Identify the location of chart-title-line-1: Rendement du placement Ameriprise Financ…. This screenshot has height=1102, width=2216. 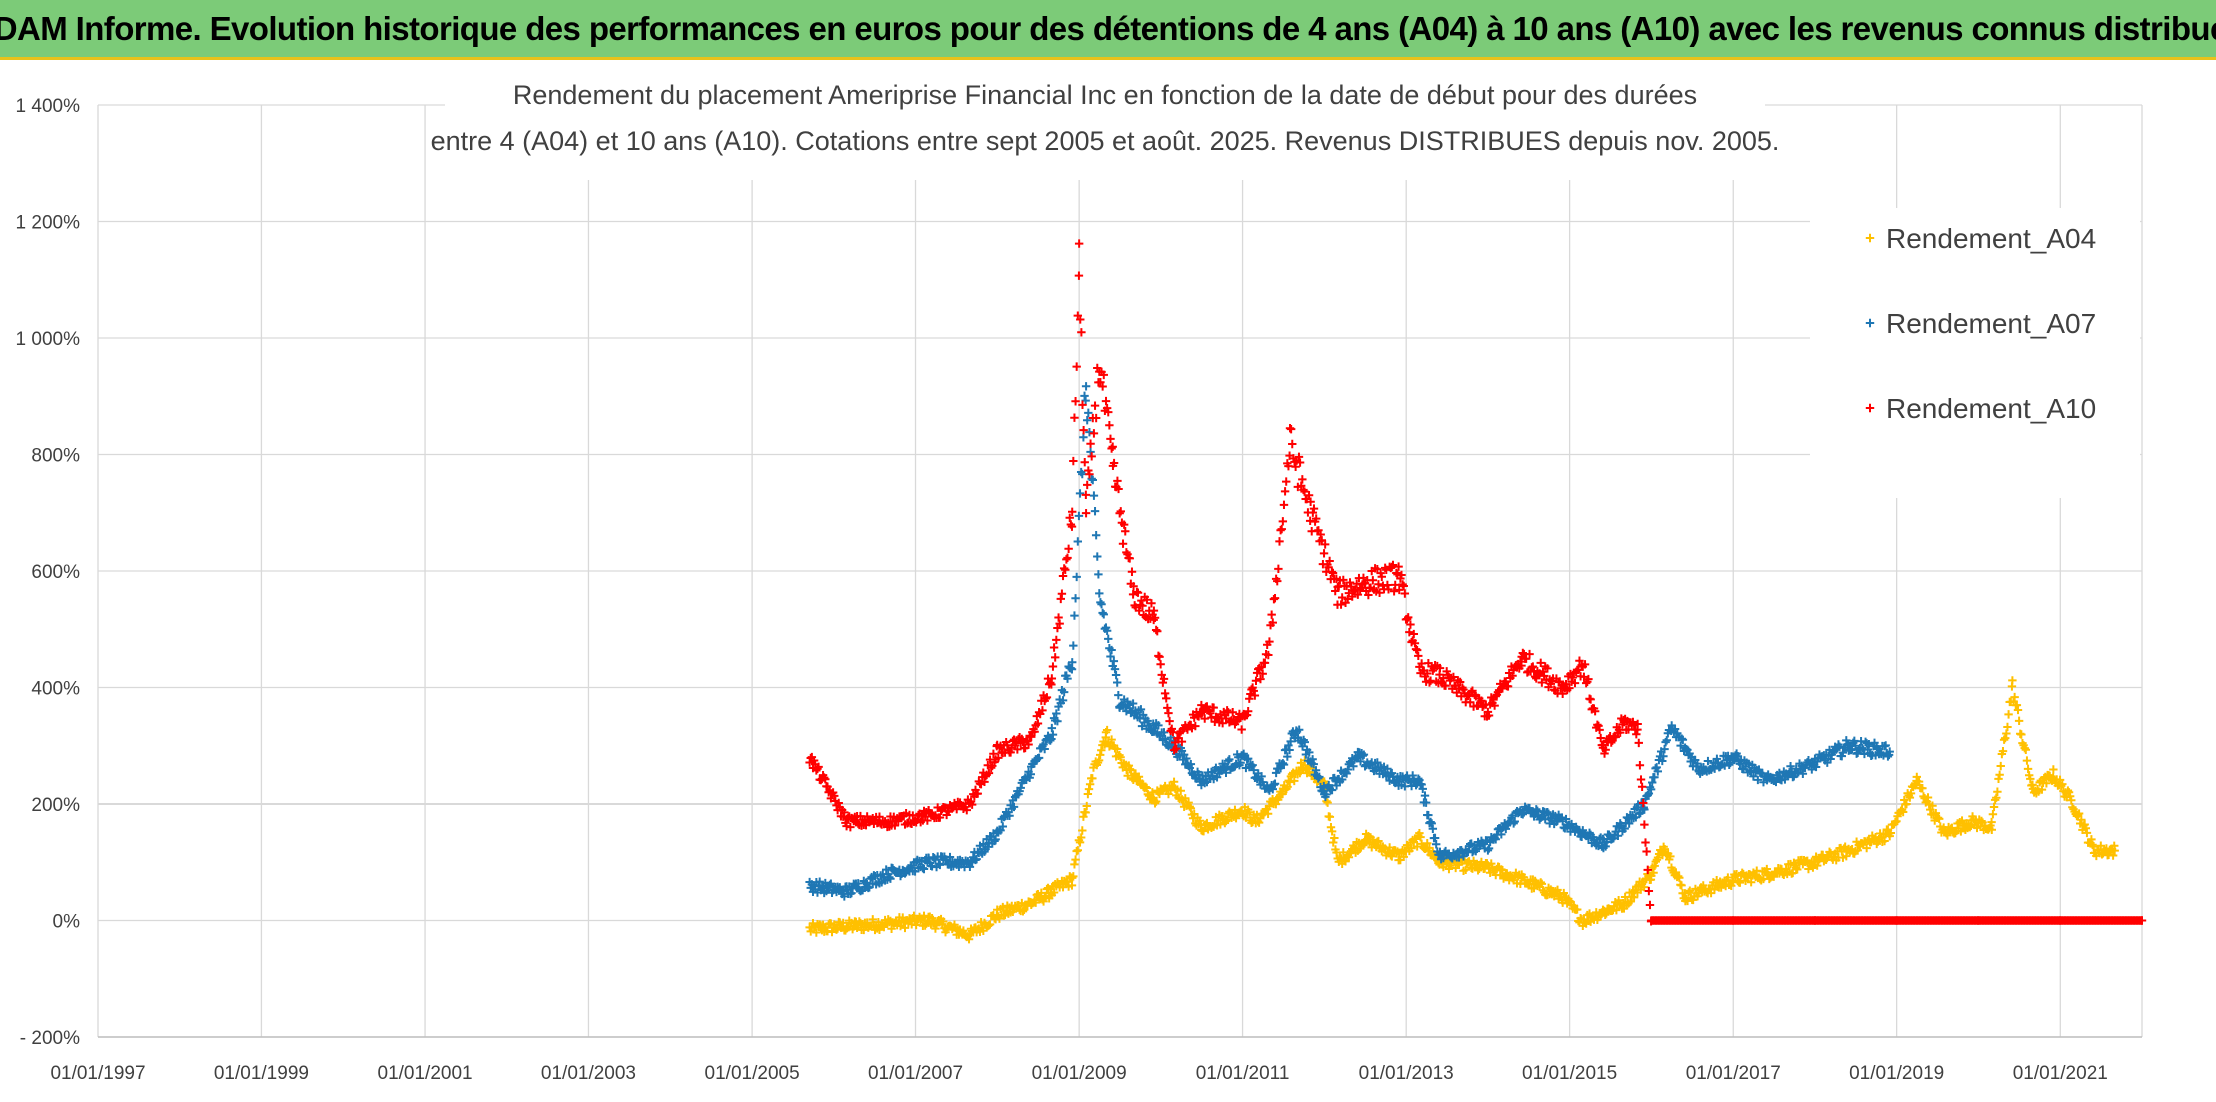
(1105, 95).